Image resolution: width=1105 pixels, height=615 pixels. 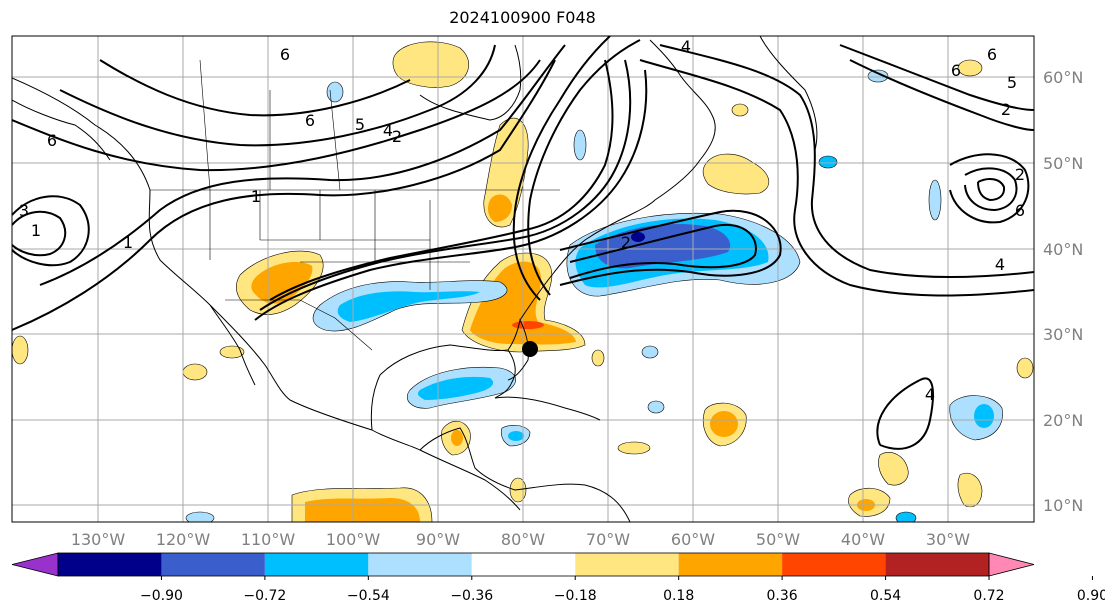 I want to click on contour-label: 3, so click(x=24, y=210).